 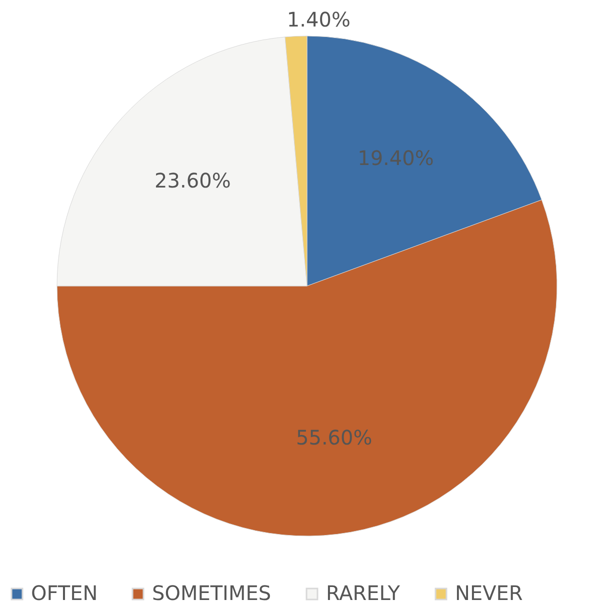 I want to click on data-label: 19.40%, so click(x=396, y=158).